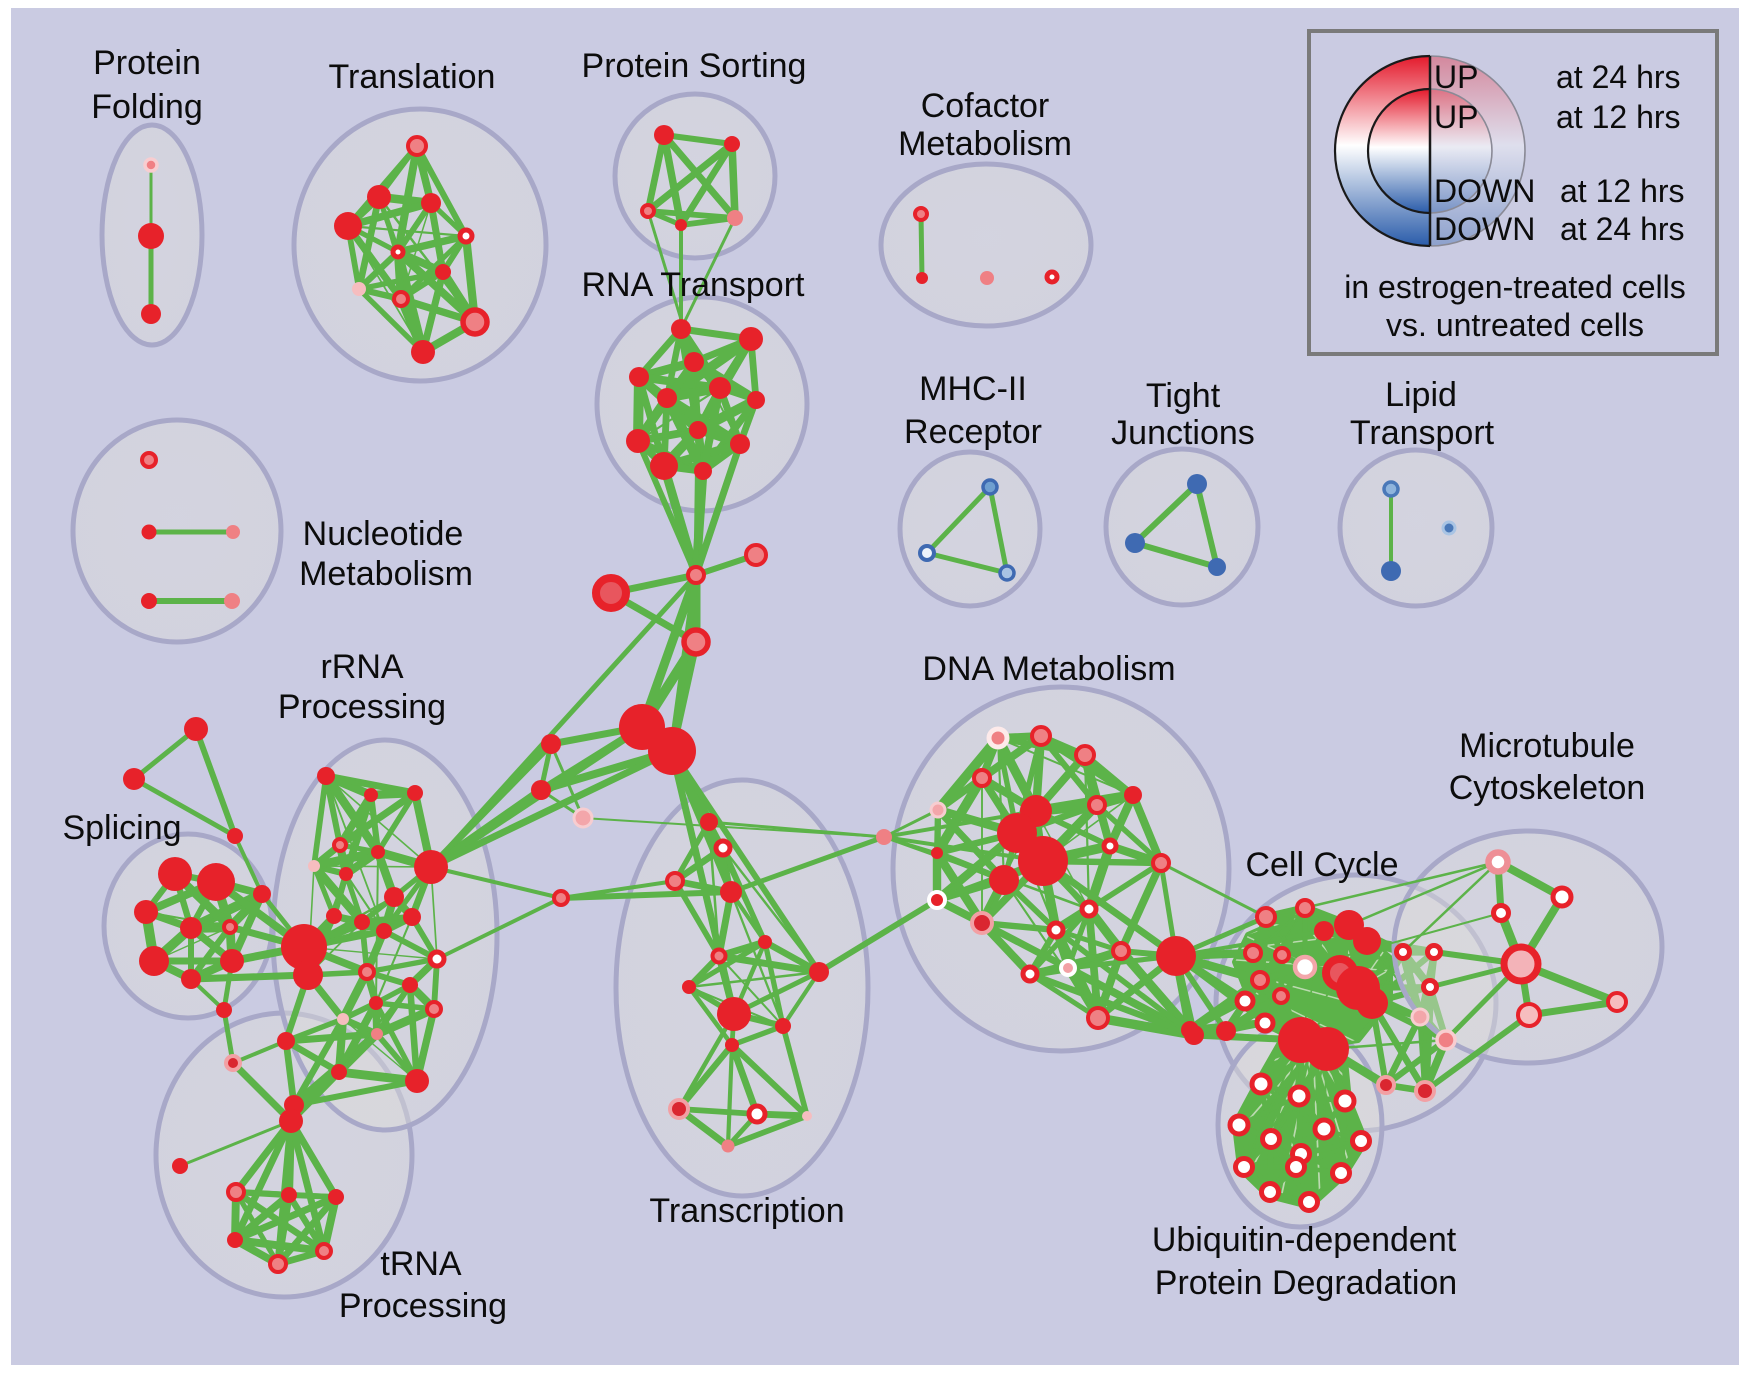  I want to click on svg-text: Lipid, so click(1421, 395).